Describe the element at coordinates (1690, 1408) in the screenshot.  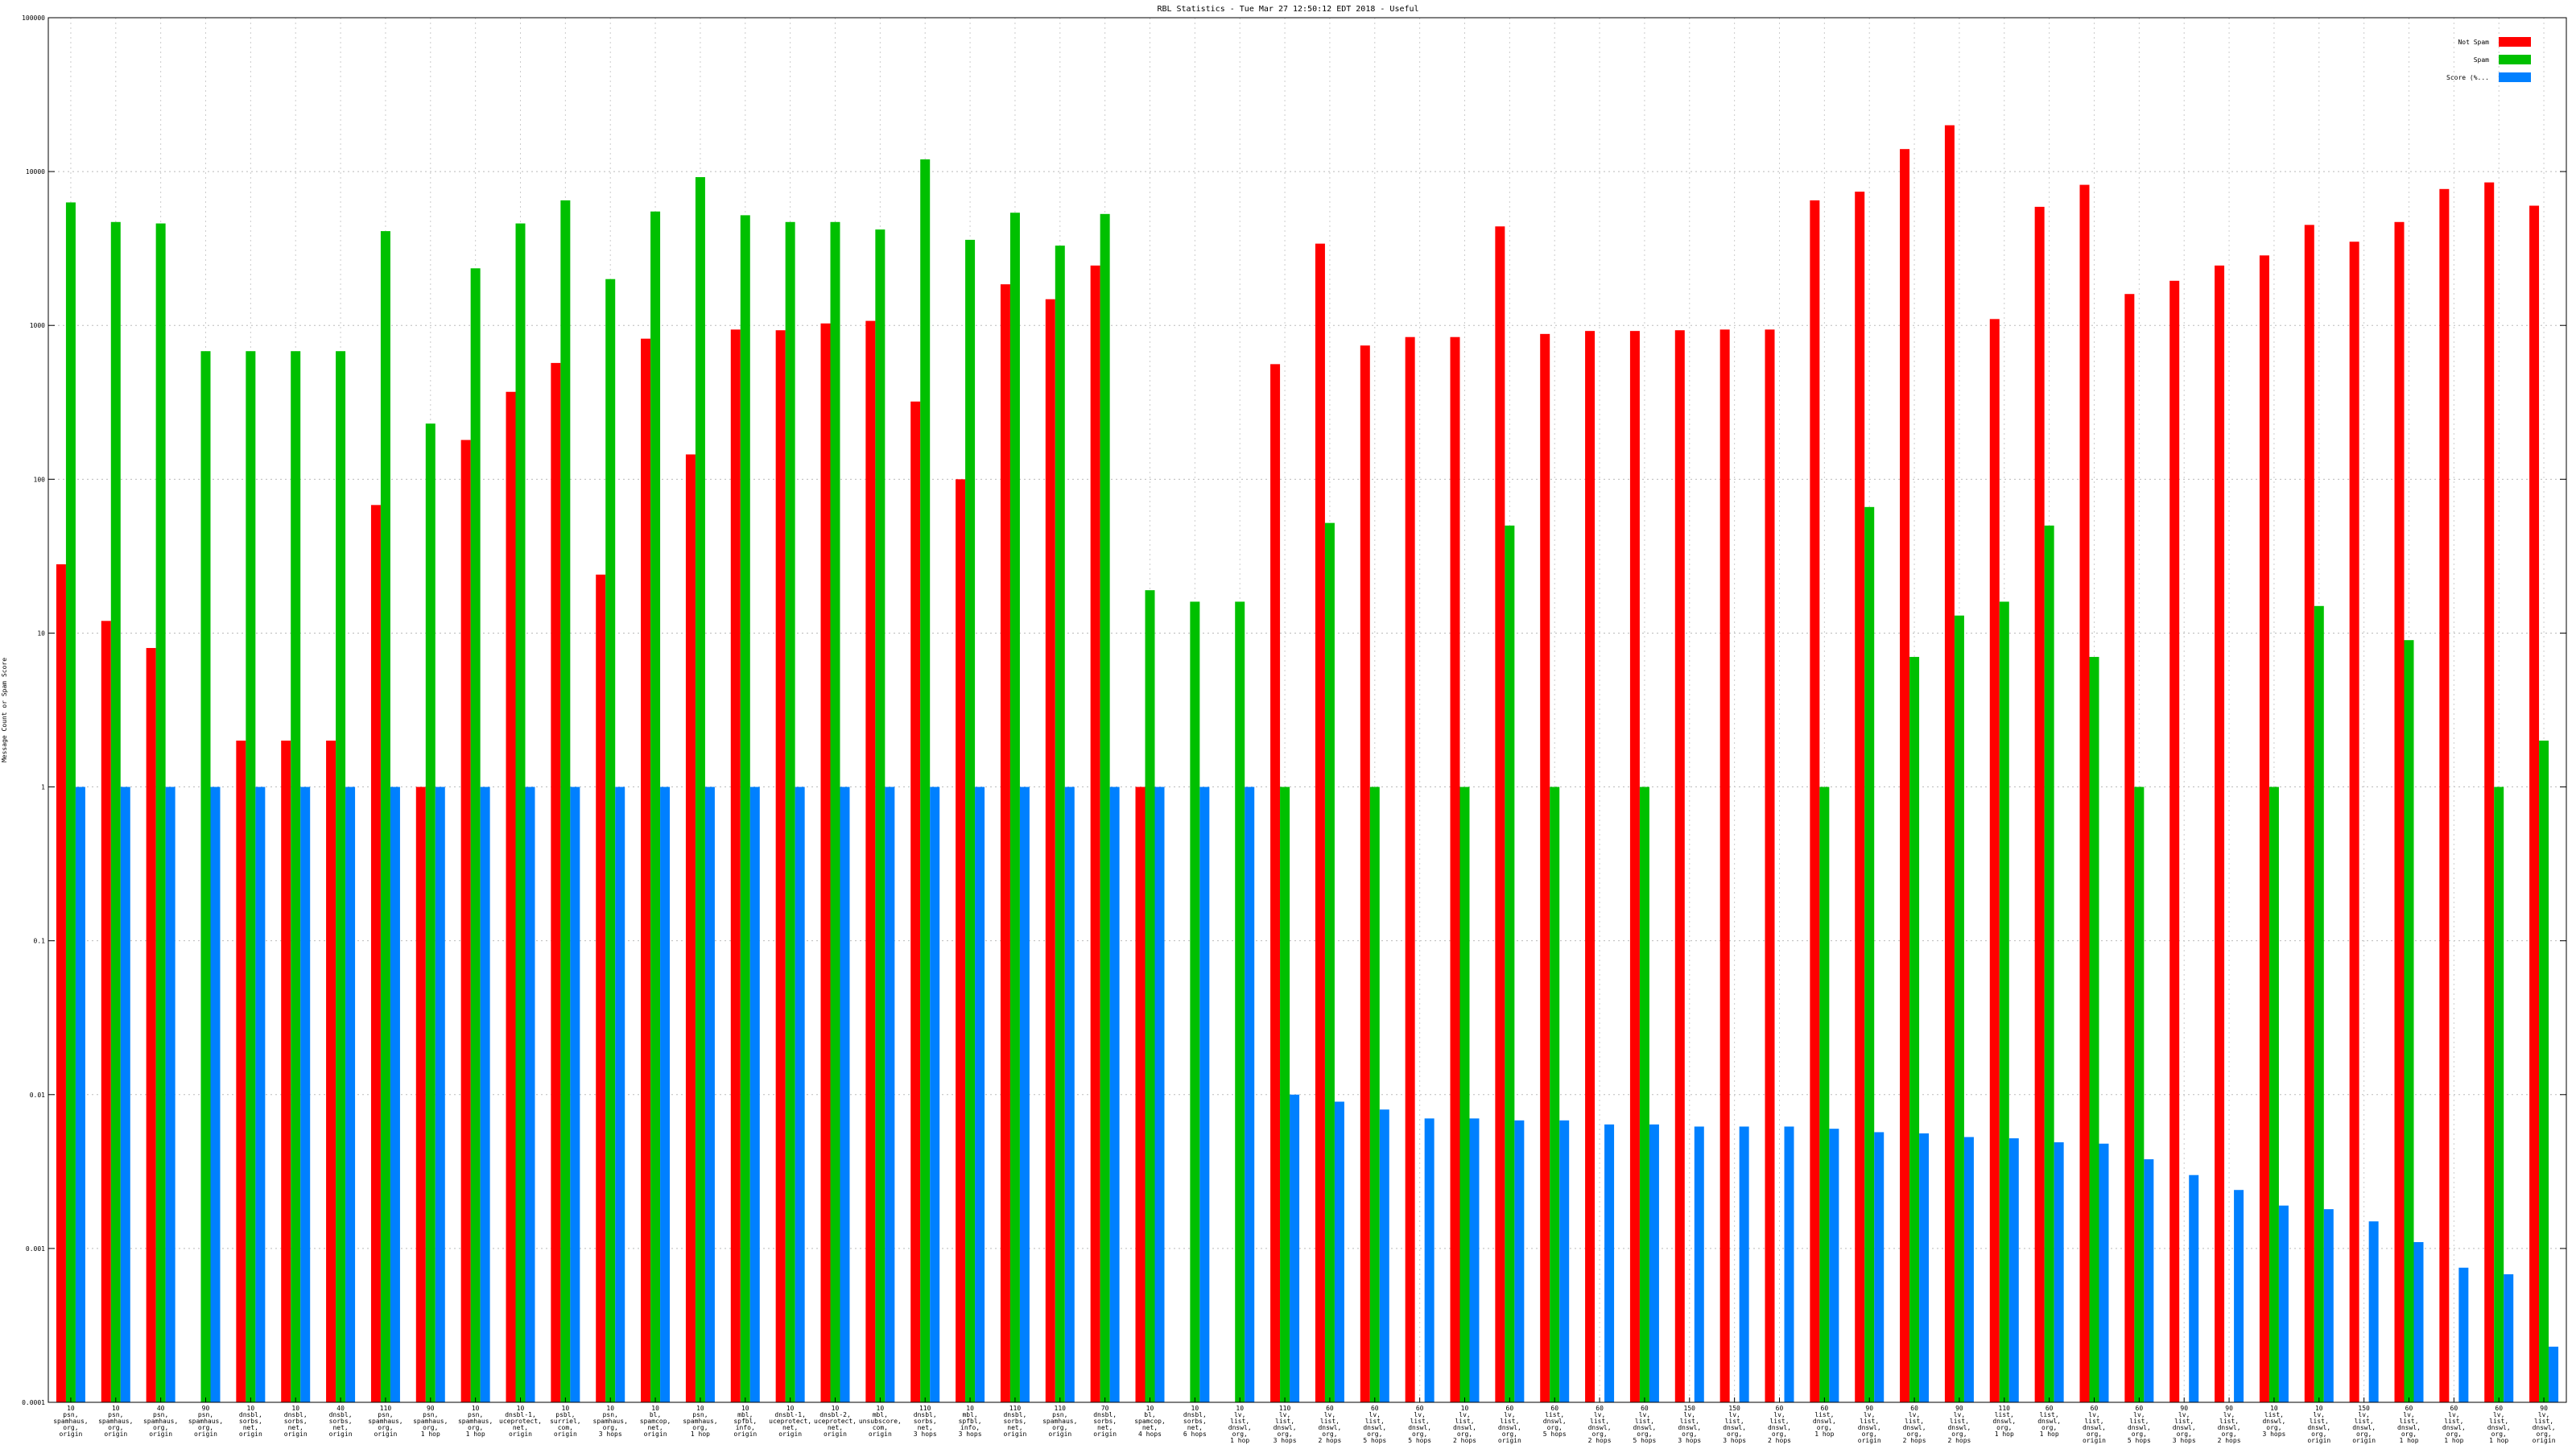
I see `x-tick-label-line: 150` at that location.